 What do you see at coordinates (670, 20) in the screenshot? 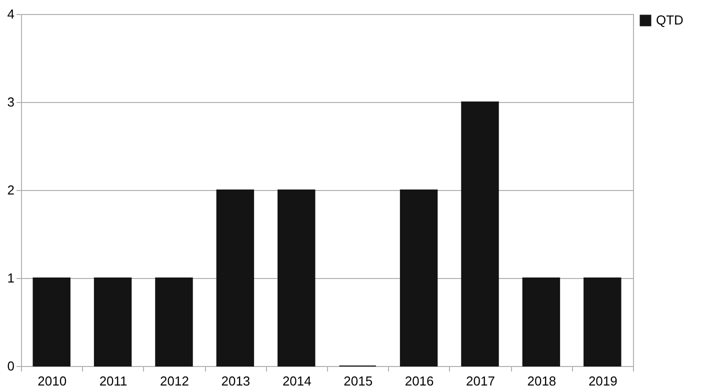
I see `legend-label: QTD` at bounding box center [670, 20].